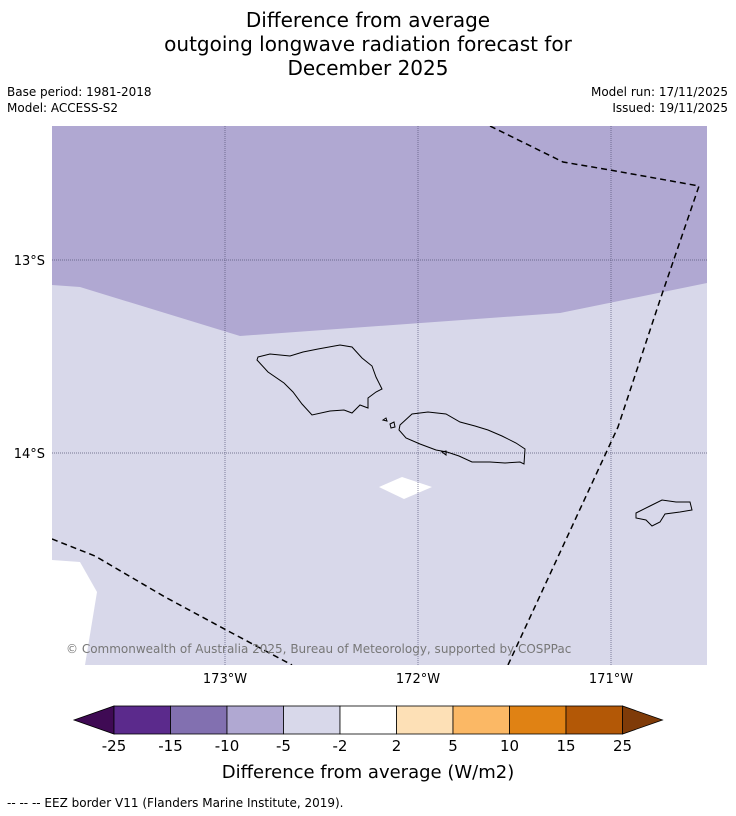  Describe the element at coordinates (114, 746) in the screenshot. I see `colorbar-tick: -25` at that location.